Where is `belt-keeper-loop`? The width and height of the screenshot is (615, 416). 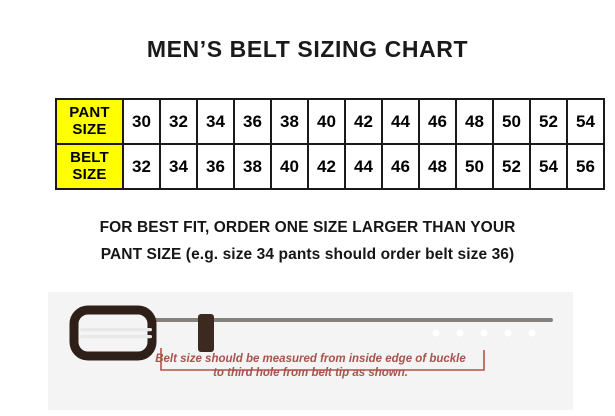
belt-keeper-loop is located at coordinates (206, 333).